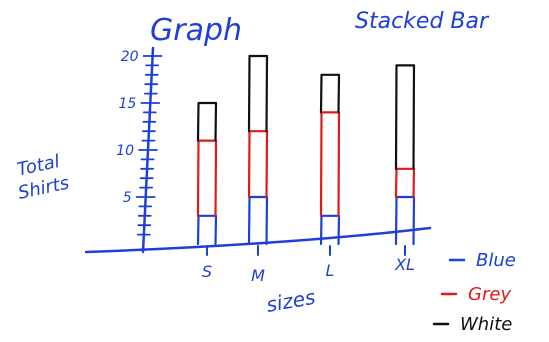 This screenshot has height=342, width=549. What do you see at coordinates (258, 93) in the screenshot?
I see `bar-segment-white-m` at bounding box center [258, 93].